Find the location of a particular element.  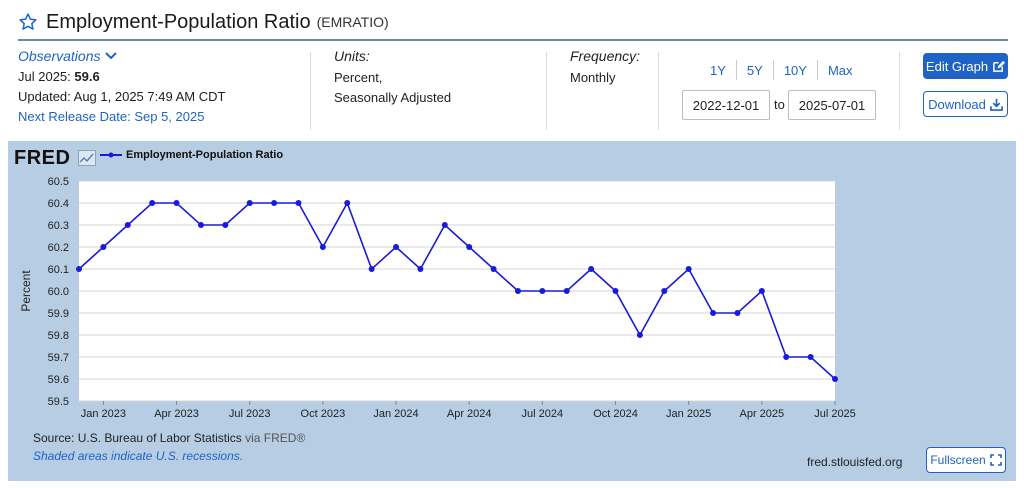

y-axis-label: Percent is located at coordinates (26, 291).